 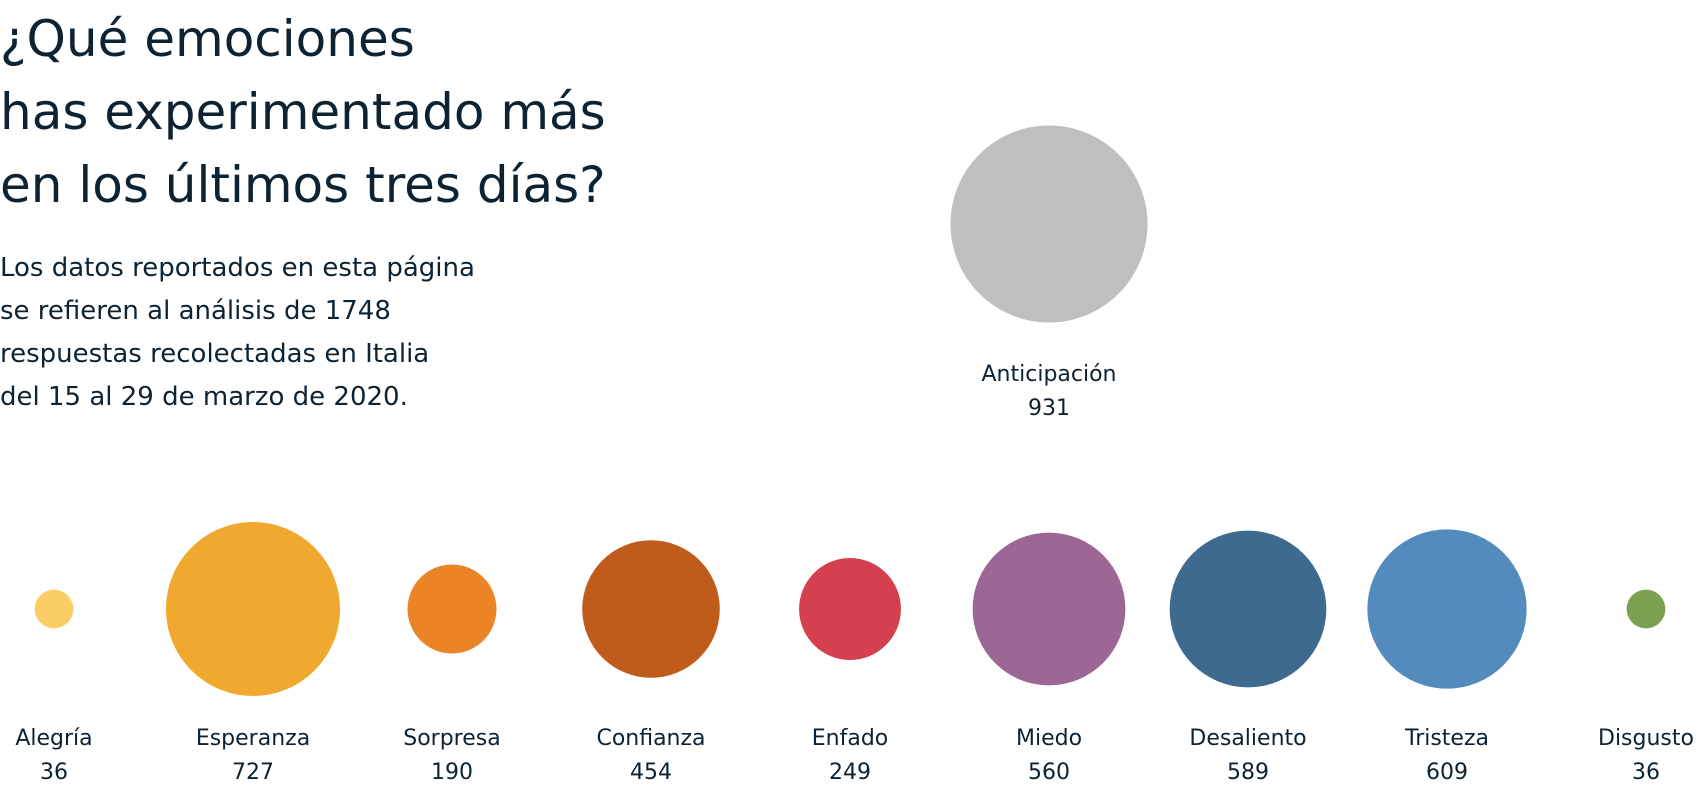 I want to click on bubble-value: 931, so click(x=1049, y=408).